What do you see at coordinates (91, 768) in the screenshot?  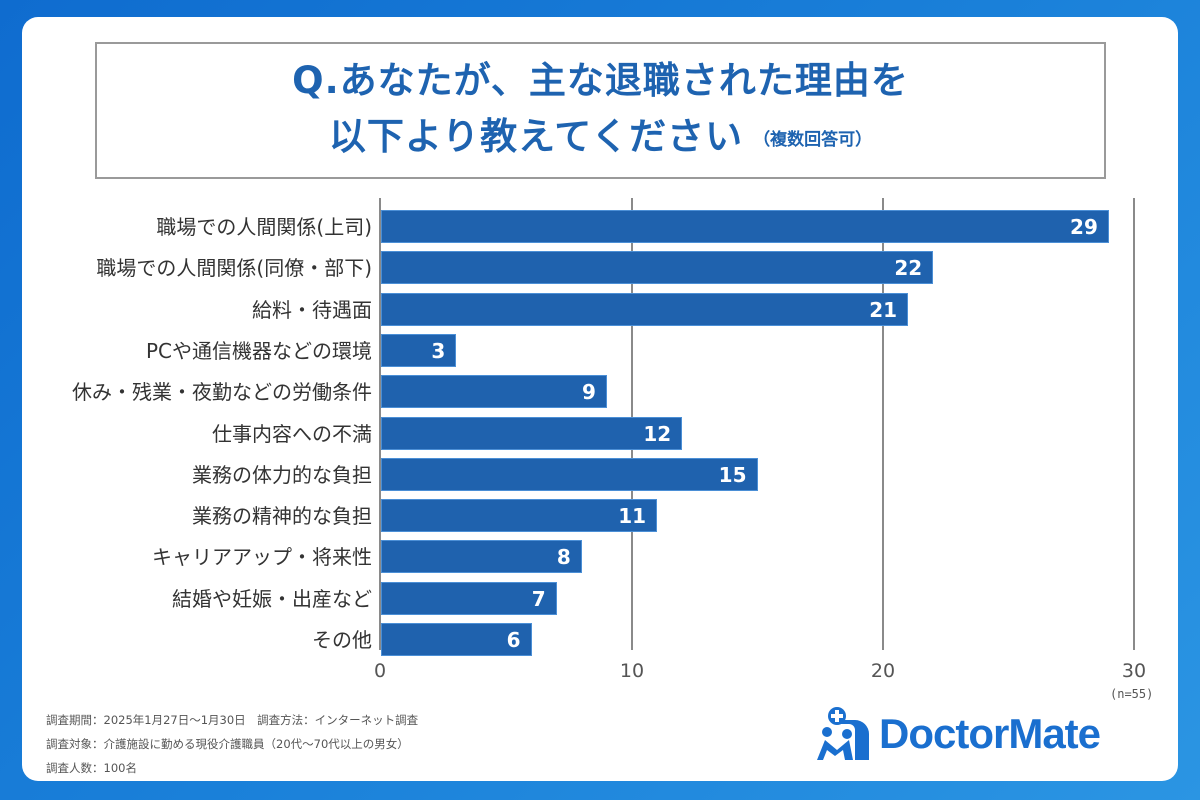 I see `footnote-count: 調査人数：100名` at bounding box center [91, 768].